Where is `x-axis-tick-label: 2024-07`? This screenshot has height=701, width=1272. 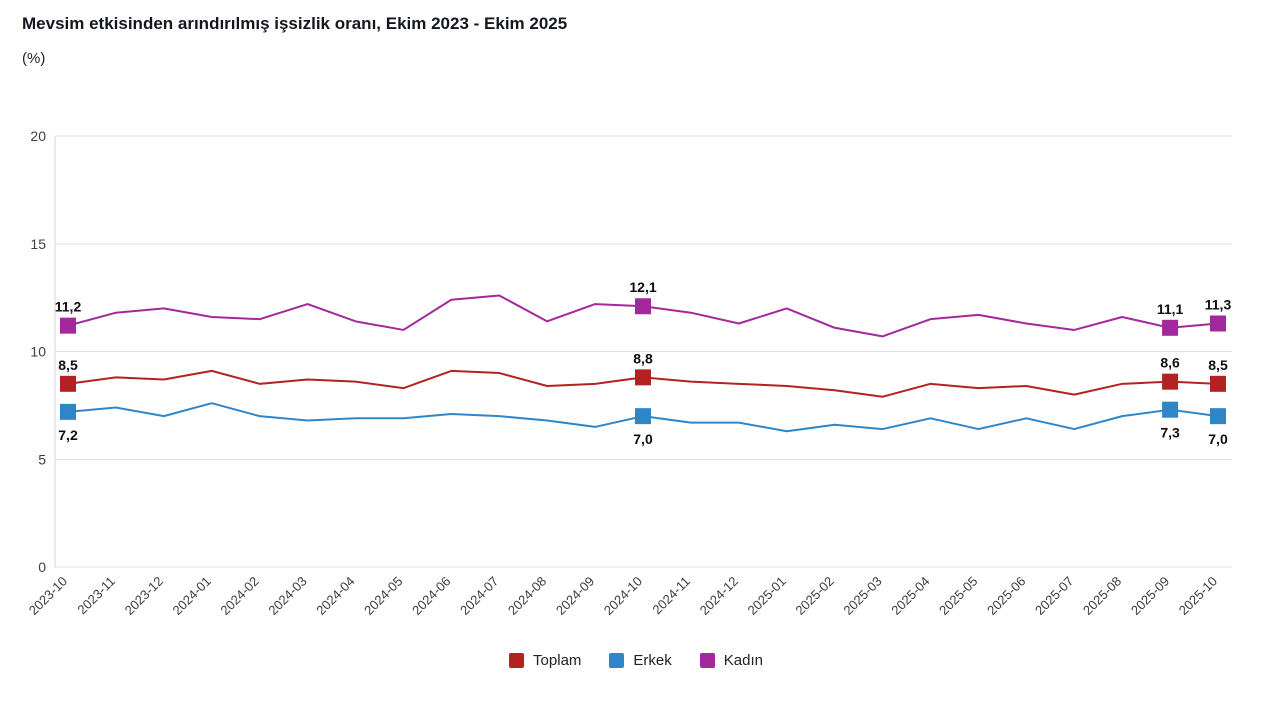
x-axis-tick-label: 2024-07 is located at coordinates (479, 596).